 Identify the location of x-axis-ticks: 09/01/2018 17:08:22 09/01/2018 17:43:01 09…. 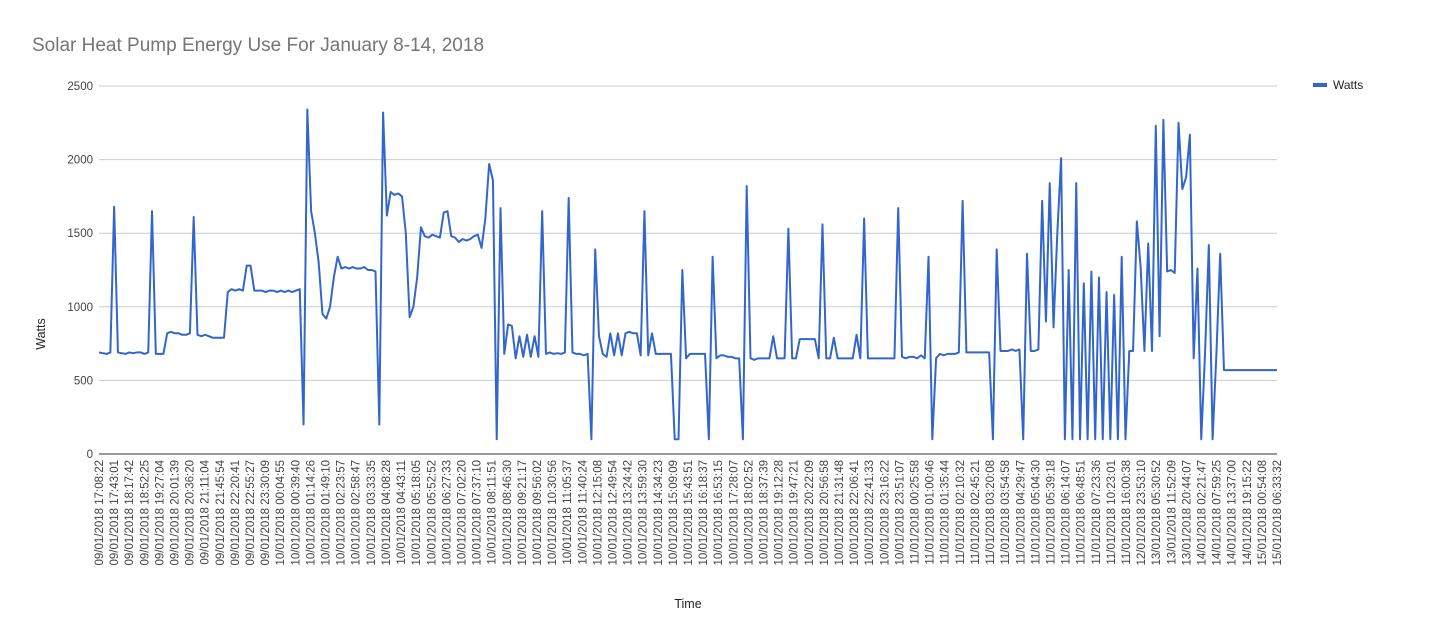
(689, 512).